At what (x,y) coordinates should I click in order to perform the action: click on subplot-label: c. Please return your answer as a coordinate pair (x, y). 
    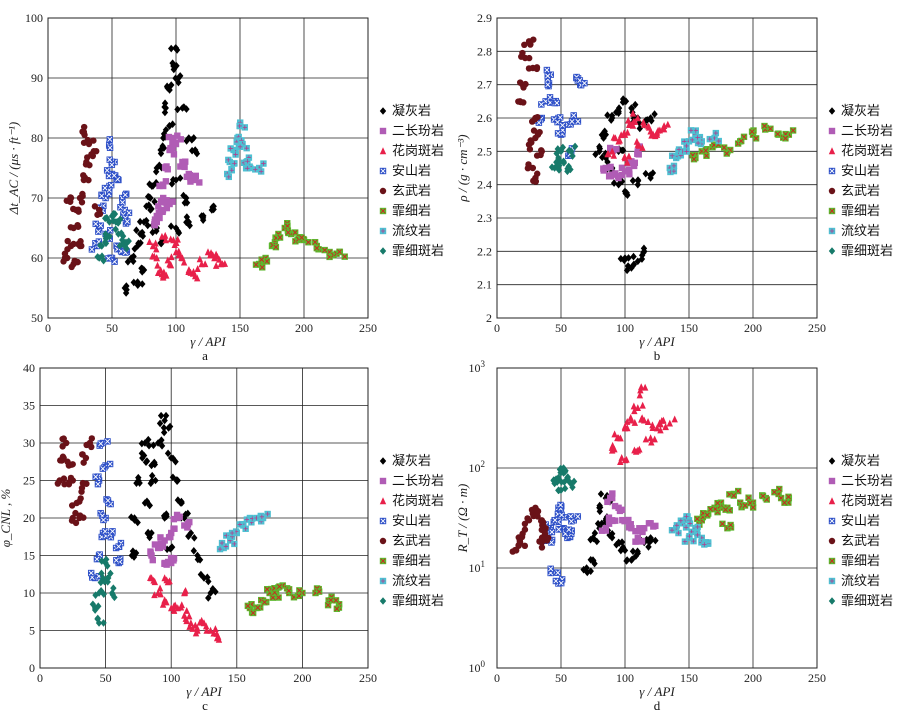
    Looking at the image, I should click on (205, 705).